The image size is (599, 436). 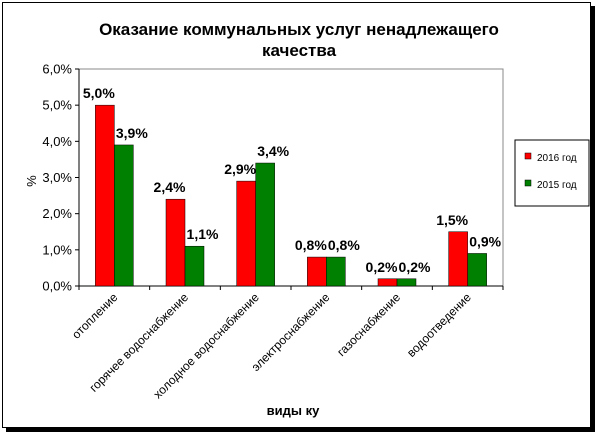 What do you see at coordinates (293, 410) in the screenshot?
I see `x-axis-title: виды ку` at bounding box center [293, 410].